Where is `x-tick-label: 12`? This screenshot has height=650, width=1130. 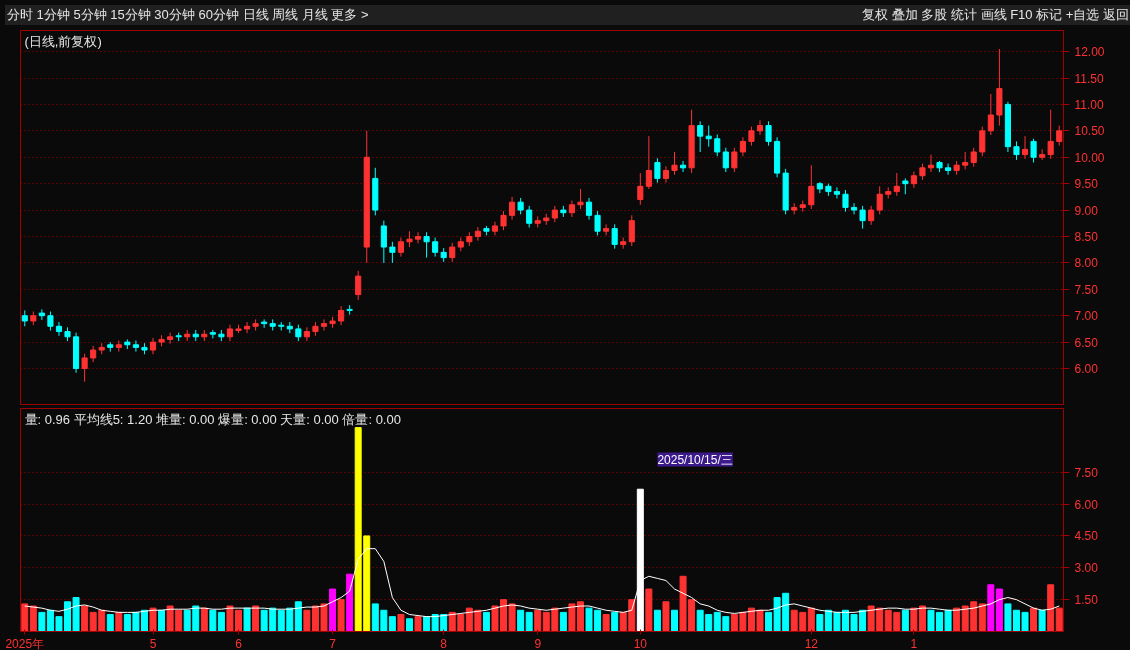
x-tick-label: 12 is located at coordinates (811, 643).